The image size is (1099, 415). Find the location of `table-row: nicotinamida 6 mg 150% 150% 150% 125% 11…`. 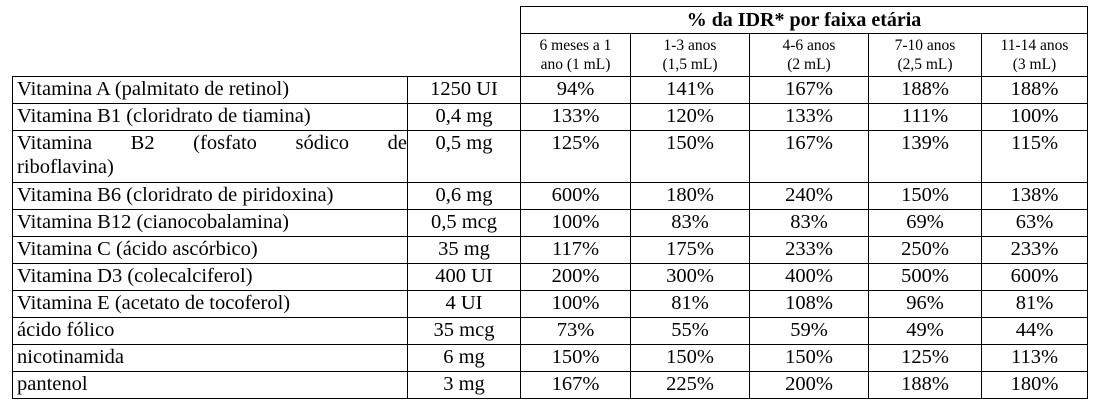

table-row: nicotinamida 6 mg 150% 150% 150% 125% 11… is located at coordinates (550, 358).